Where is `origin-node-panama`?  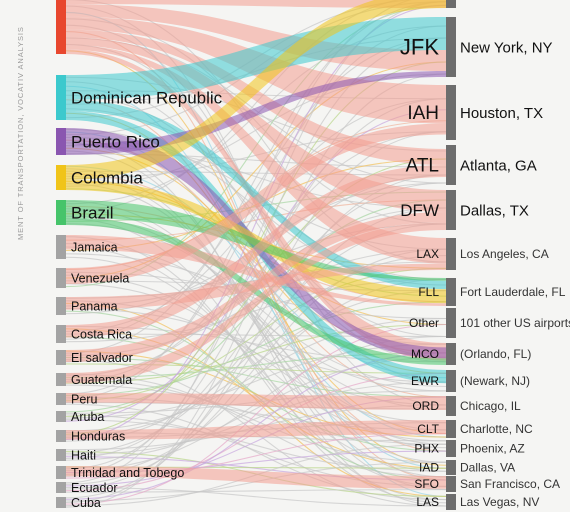 origin-node-panama is located at coordinates (61, 306).